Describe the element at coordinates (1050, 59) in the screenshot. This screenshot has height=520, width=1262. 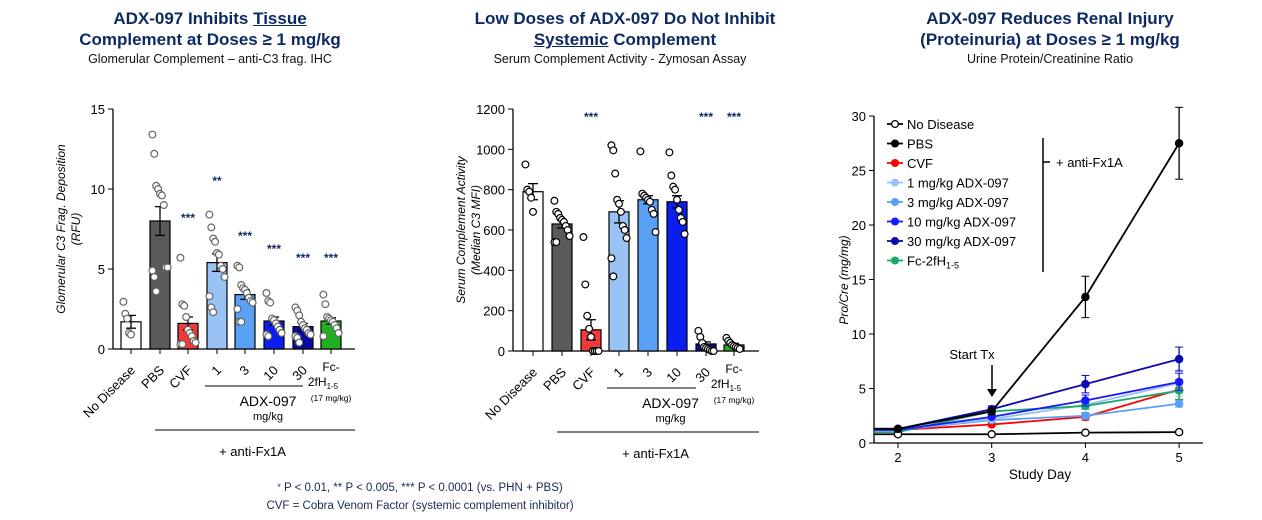
I see `subtitle-proteinuria: Urine Protein/Creatinine Ratio` at that location.